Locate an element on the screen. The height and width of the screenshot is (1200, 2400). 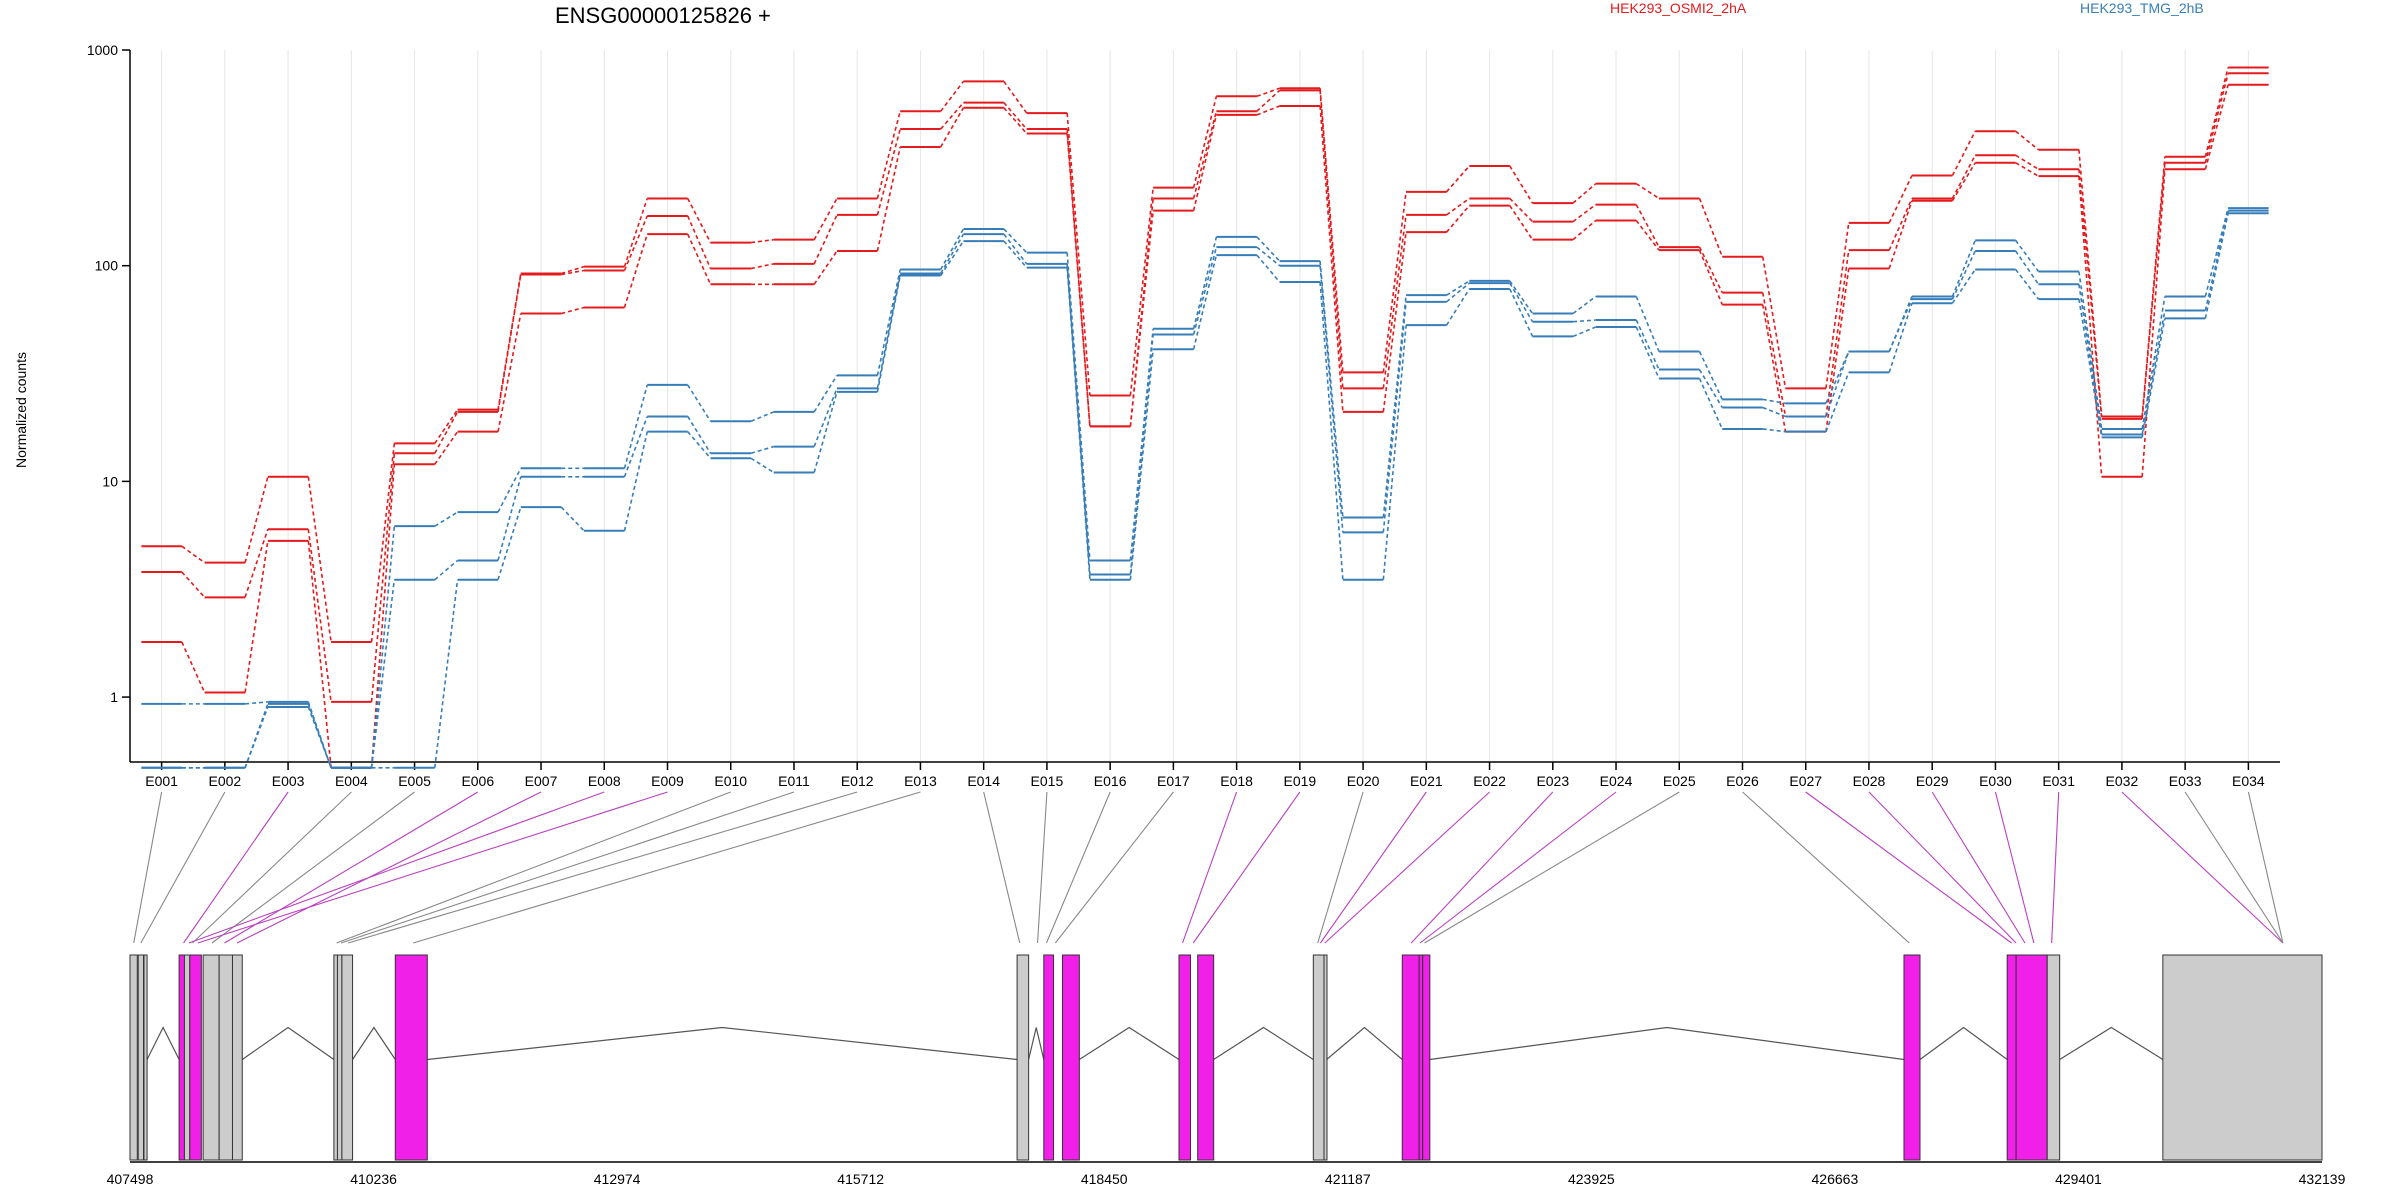
x-tick-label-e020: E020 is located at coordinates (1363, 781).